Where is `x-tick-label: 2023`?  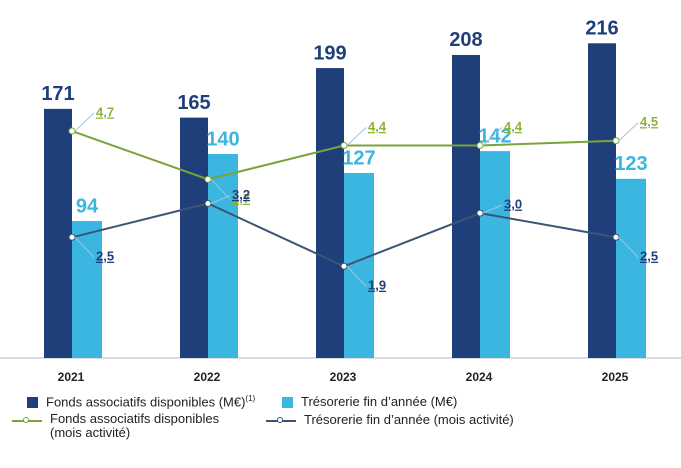
x-tick-label: 2023 is located at coordinates (343, 377).